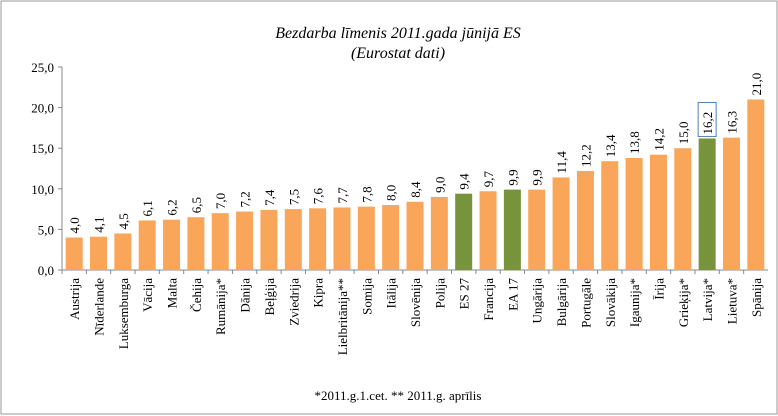 The width and height of the screenshot is (778, 416). Describe the element at coordinates (196, 205) in the screenshot. I see `value-label: 6,5` at that location.